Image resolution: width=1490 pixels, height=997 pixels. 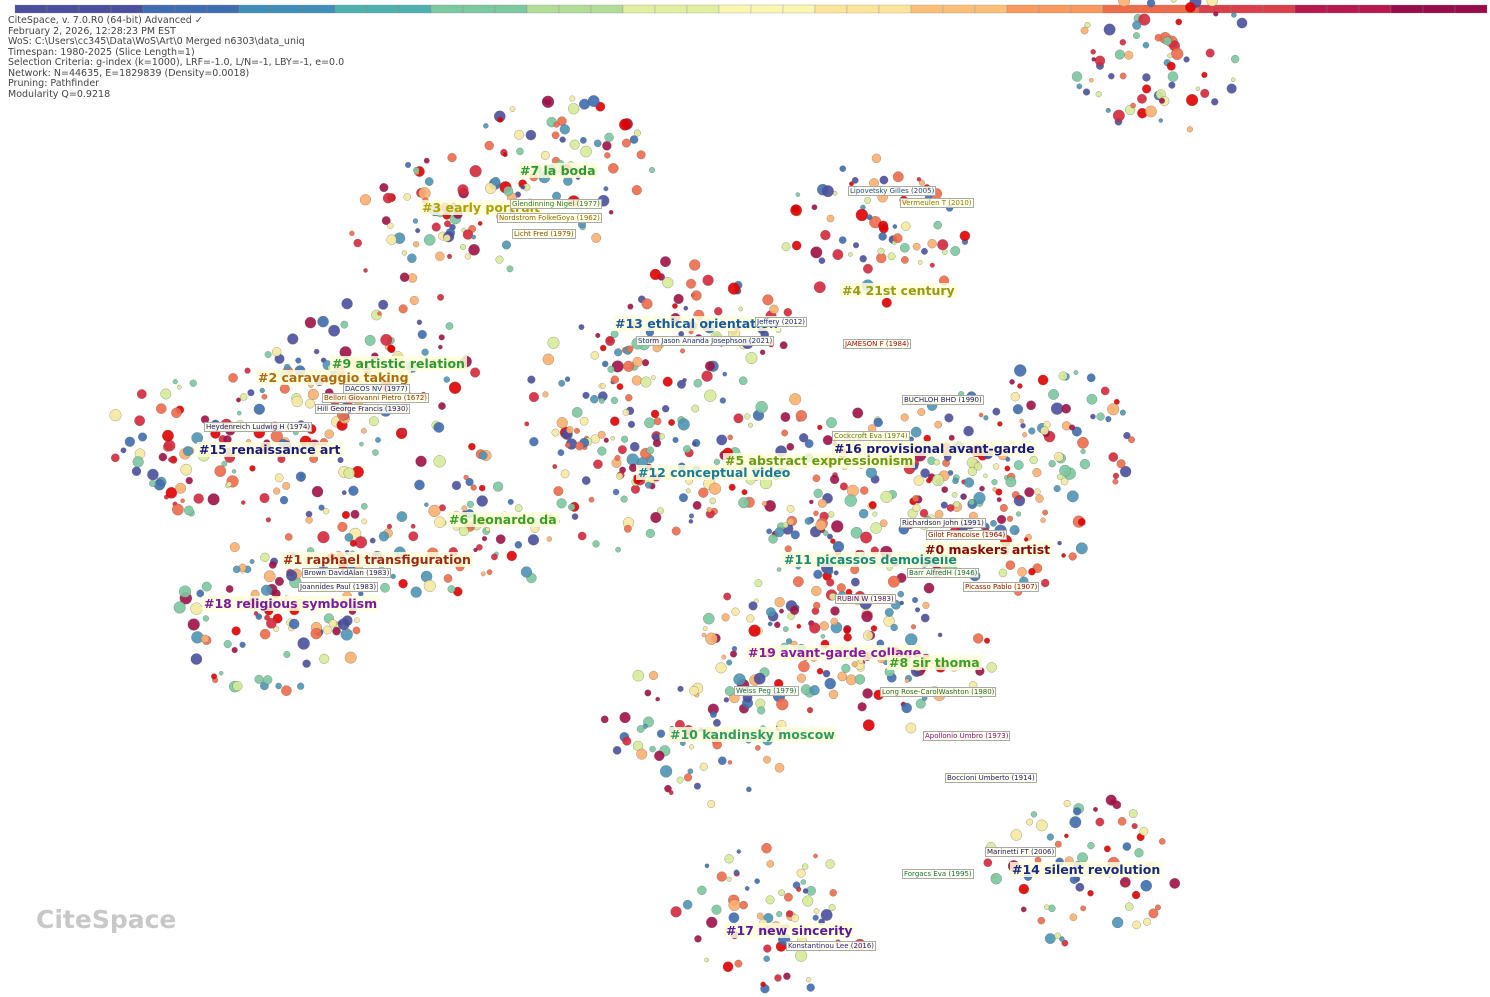 What do you see at coordinates (556, 204) in the screenshot?
I see `reference-label: Glendinning Nigel (1977)` at bounding box center [556, 204].